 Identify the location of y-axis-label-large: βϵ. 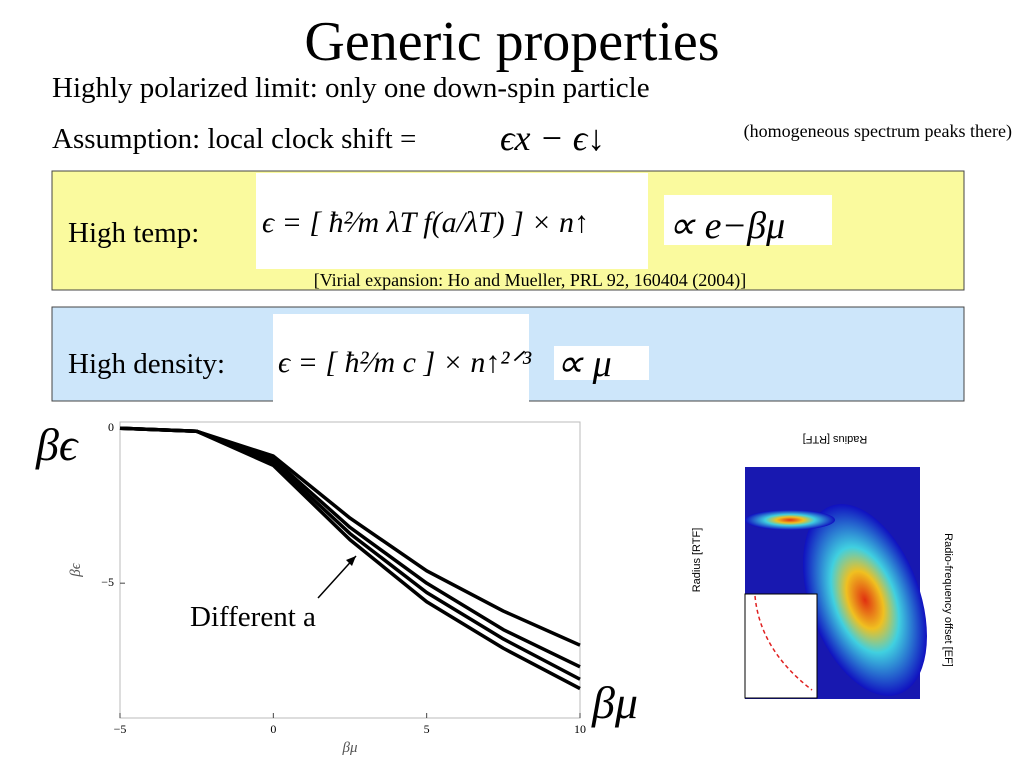
(57, 444).